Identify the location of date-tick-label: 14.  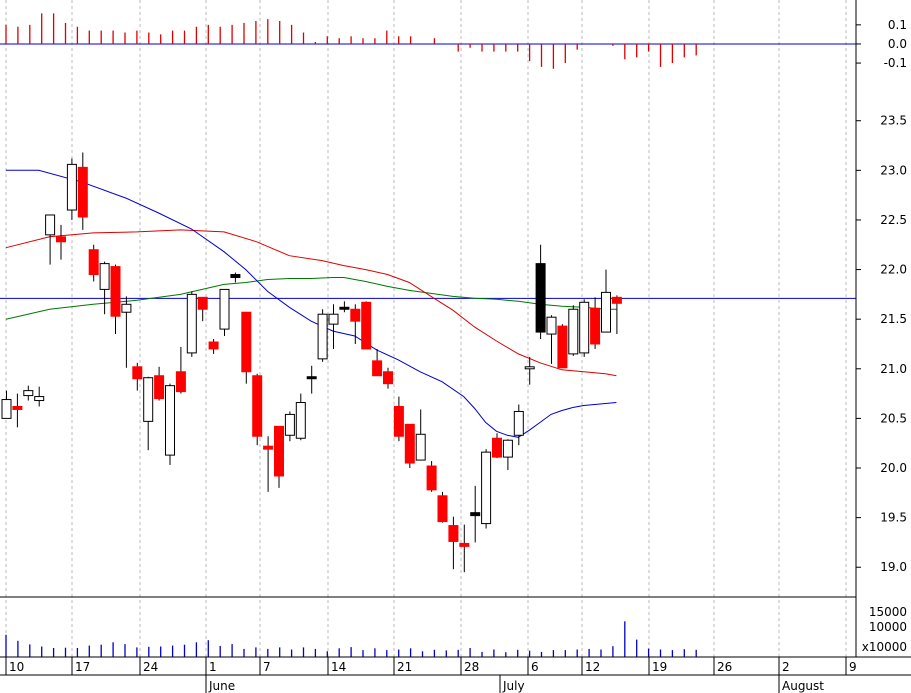
(338, 667).